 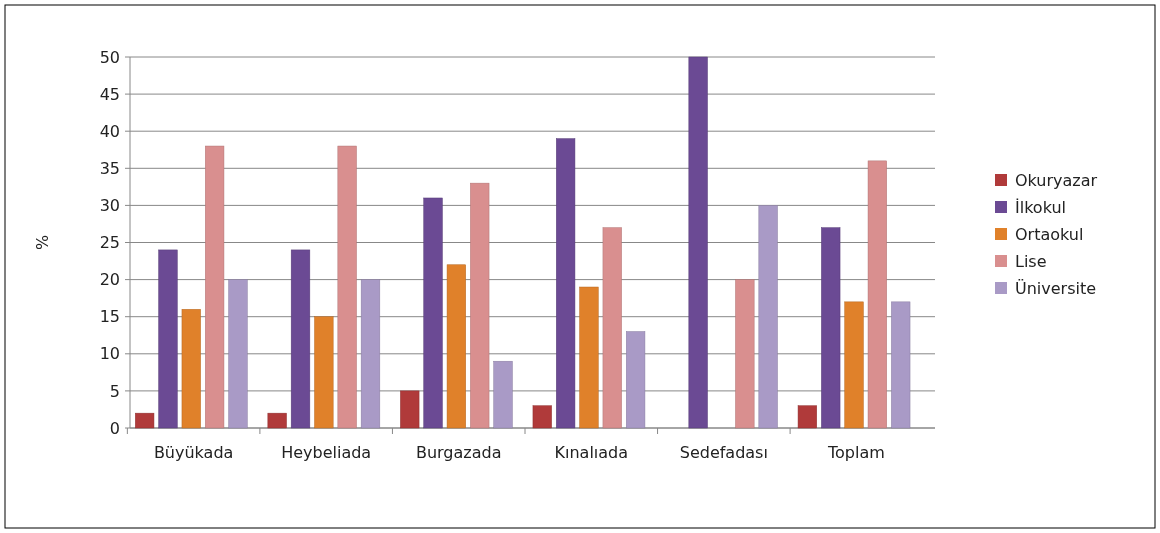 What do you see at coordinates (114, 428) in the screenshot?
I see `y-tick-label: 0` at bounding box center [114, 428].